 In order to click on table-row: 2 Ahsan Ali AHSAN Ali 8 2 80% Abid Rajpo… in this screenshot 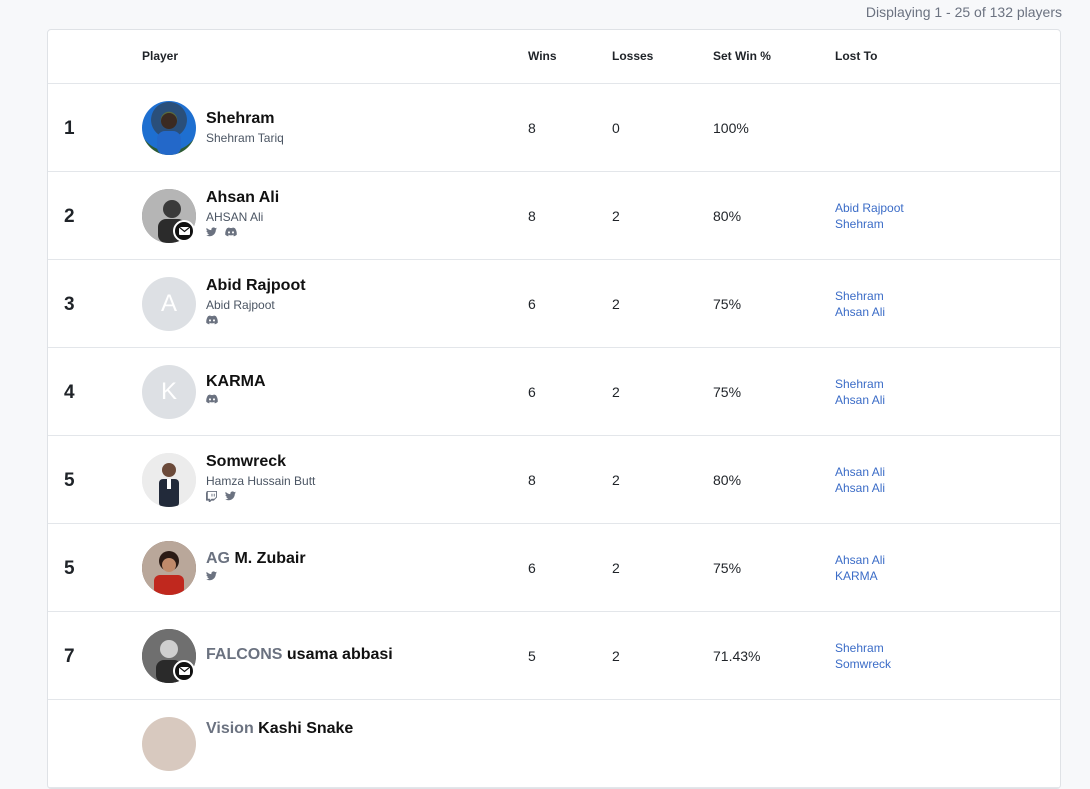, I will do `click(554, 216)`.